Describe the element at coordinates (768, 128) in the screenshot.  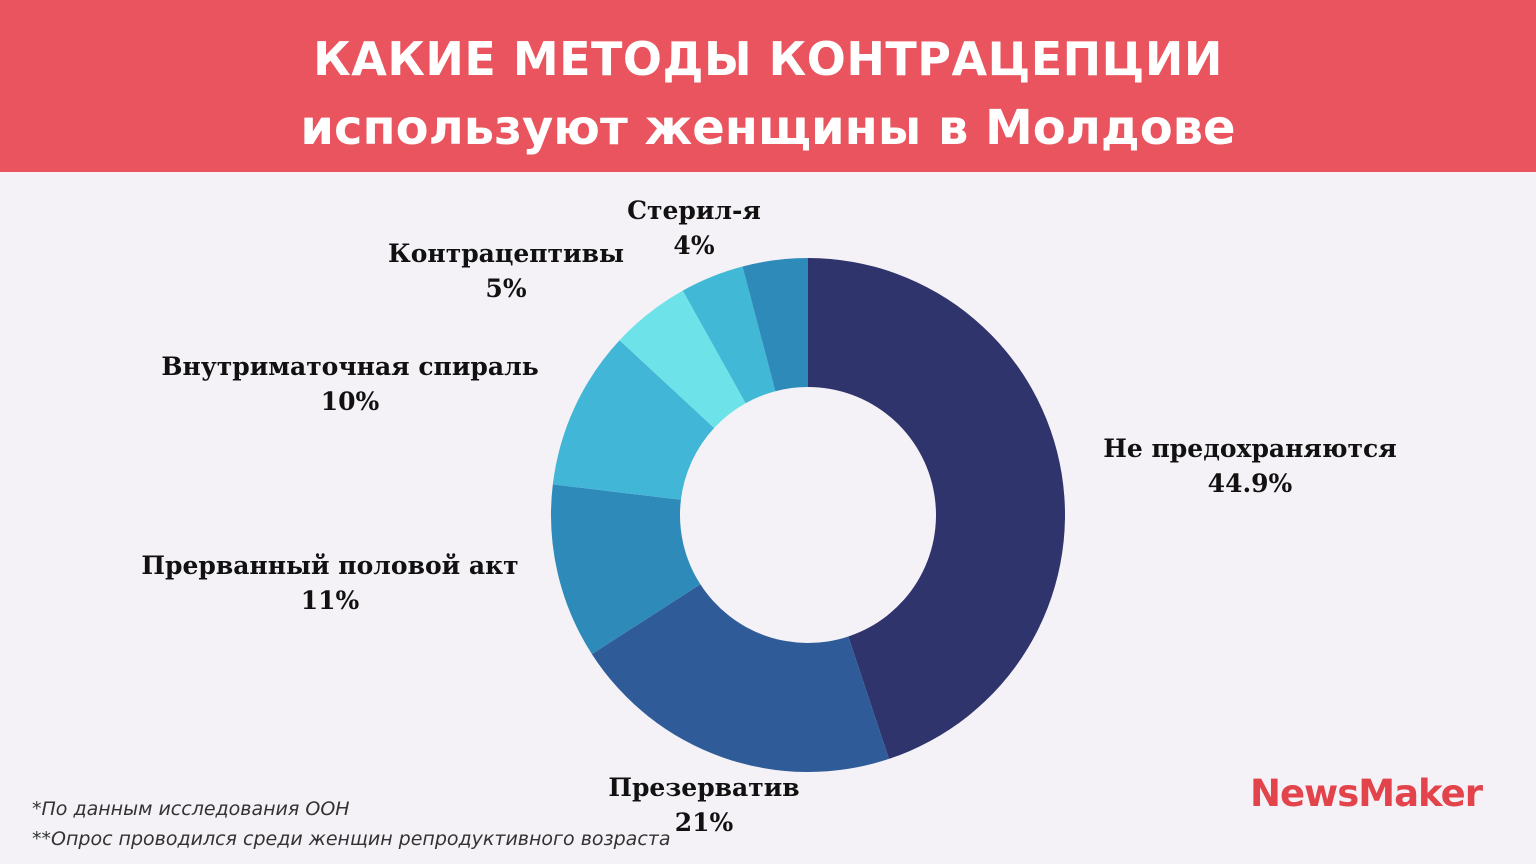
I see `page-title-line-2: используют женщины в Молдове` at that location.